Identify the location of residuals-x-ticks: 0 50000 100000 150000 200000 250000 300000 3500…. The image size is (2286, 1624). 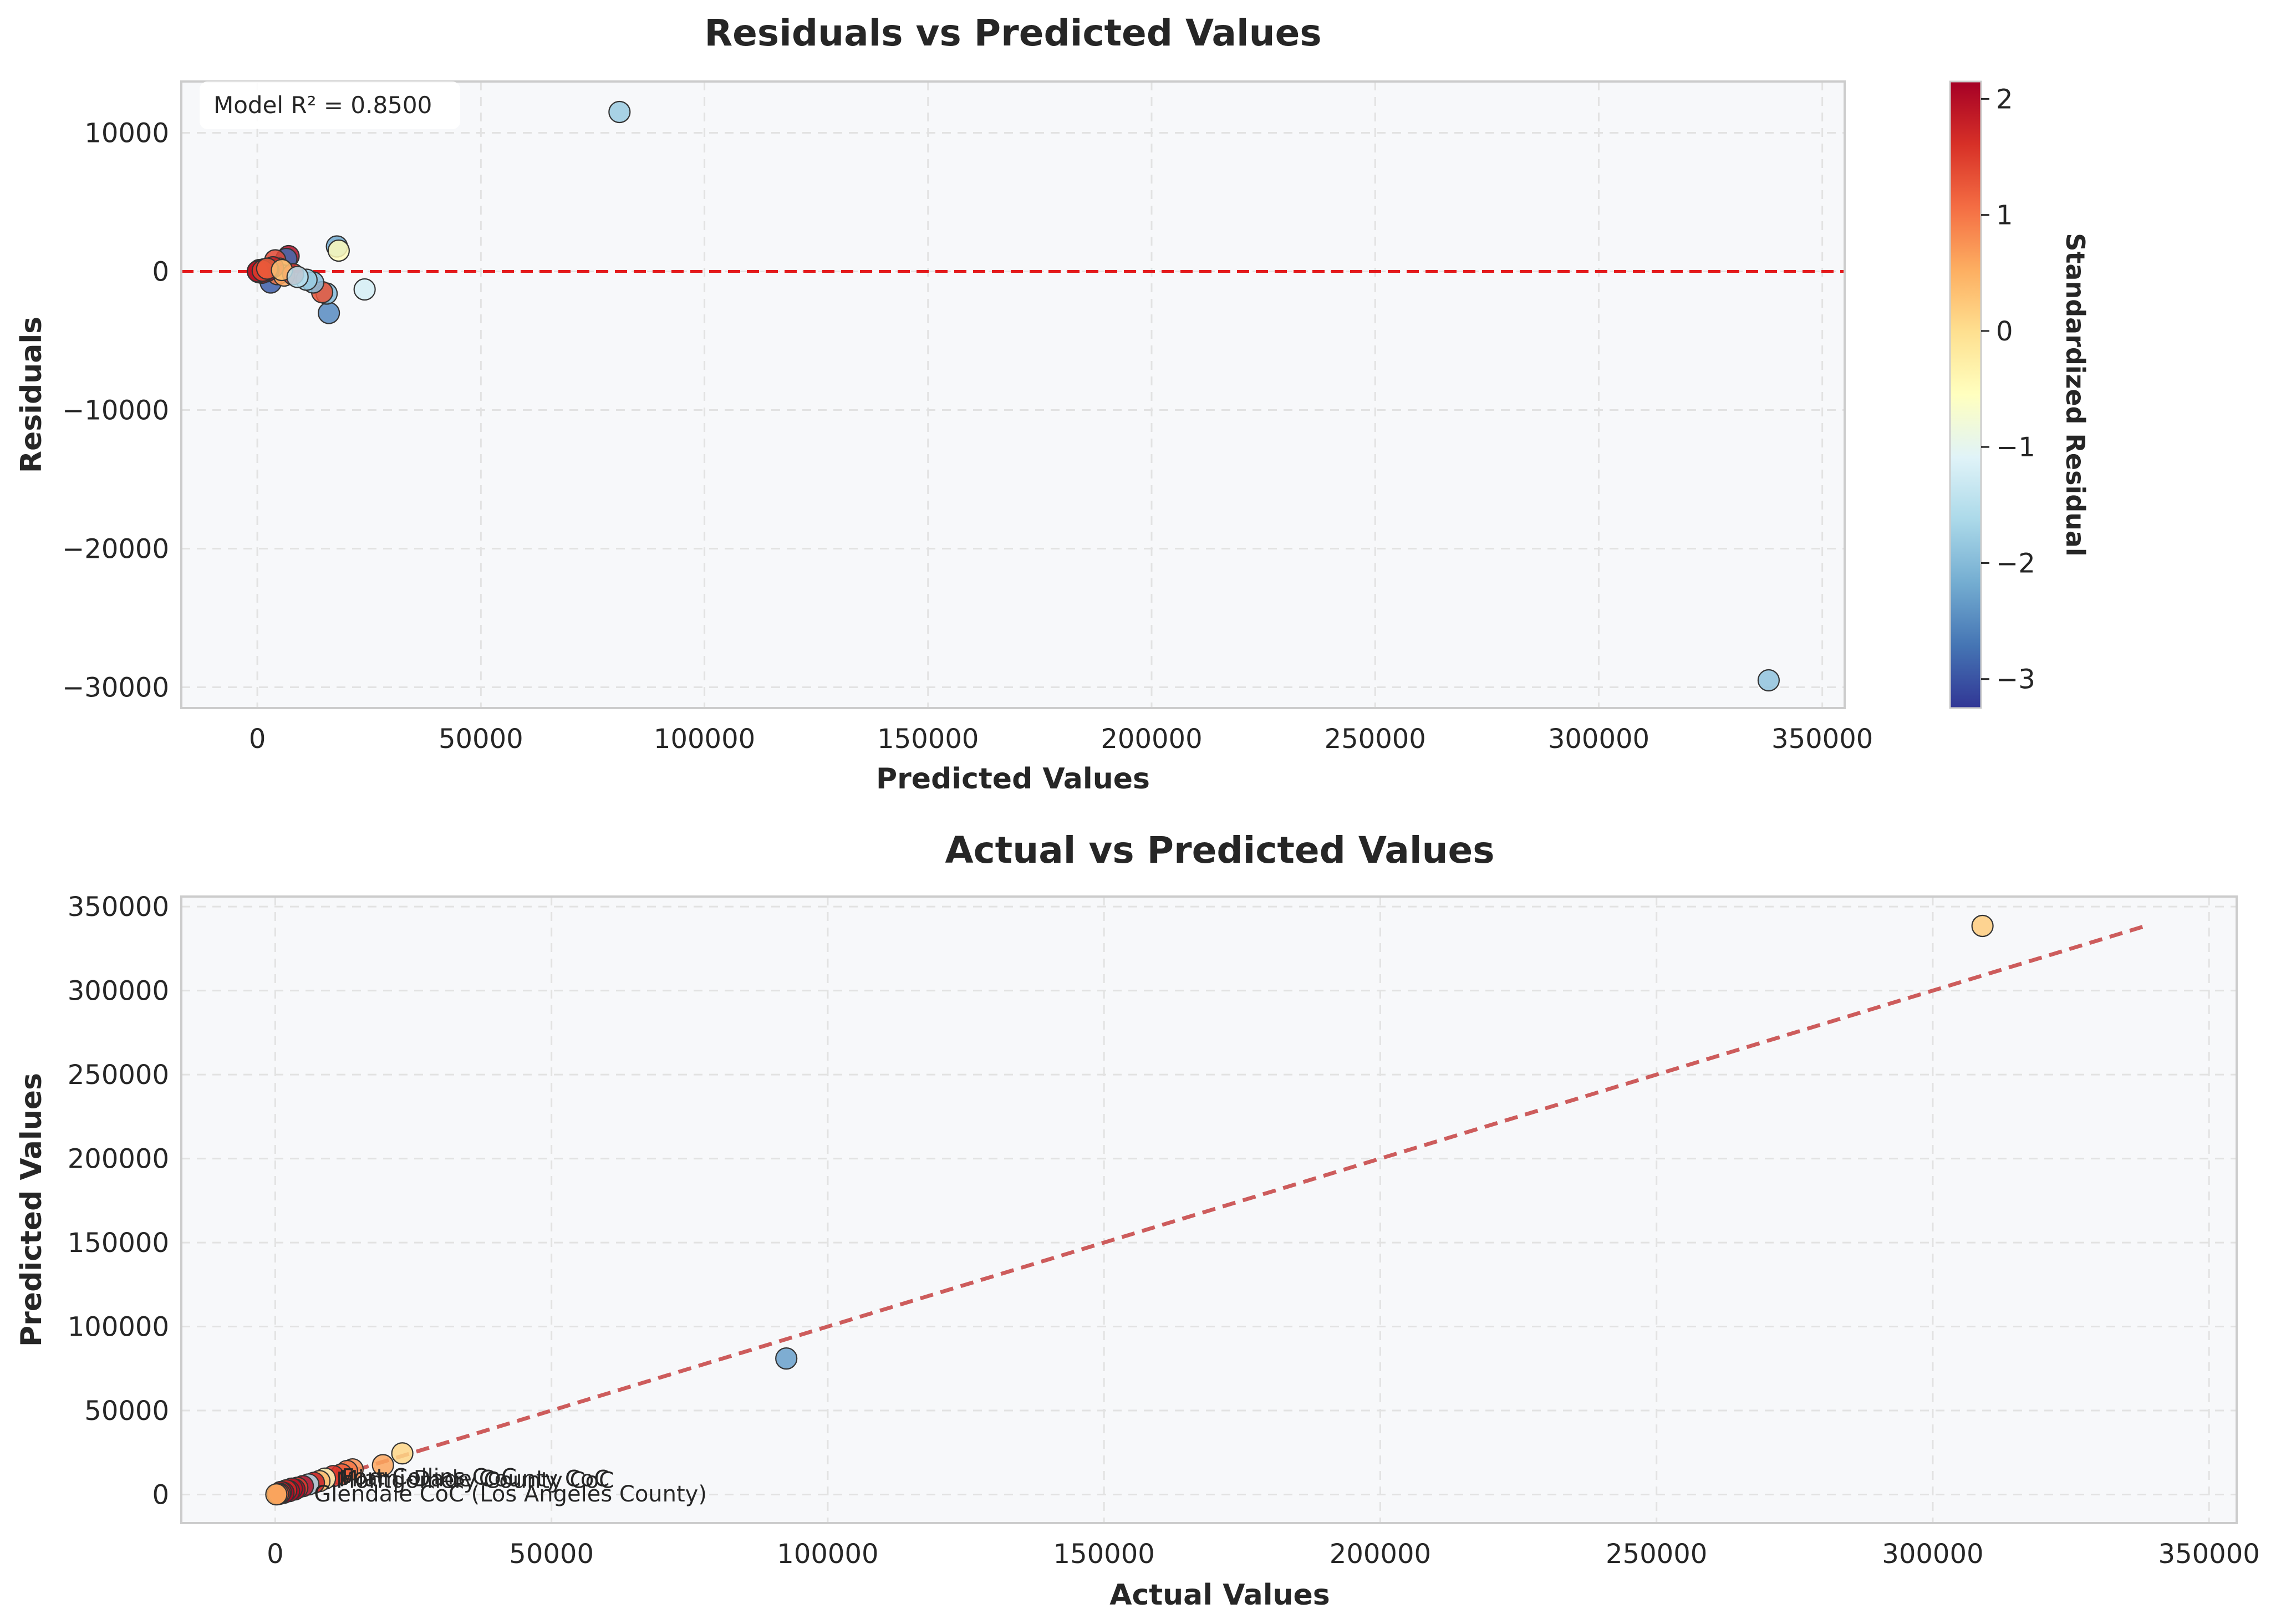
(1061, 740).